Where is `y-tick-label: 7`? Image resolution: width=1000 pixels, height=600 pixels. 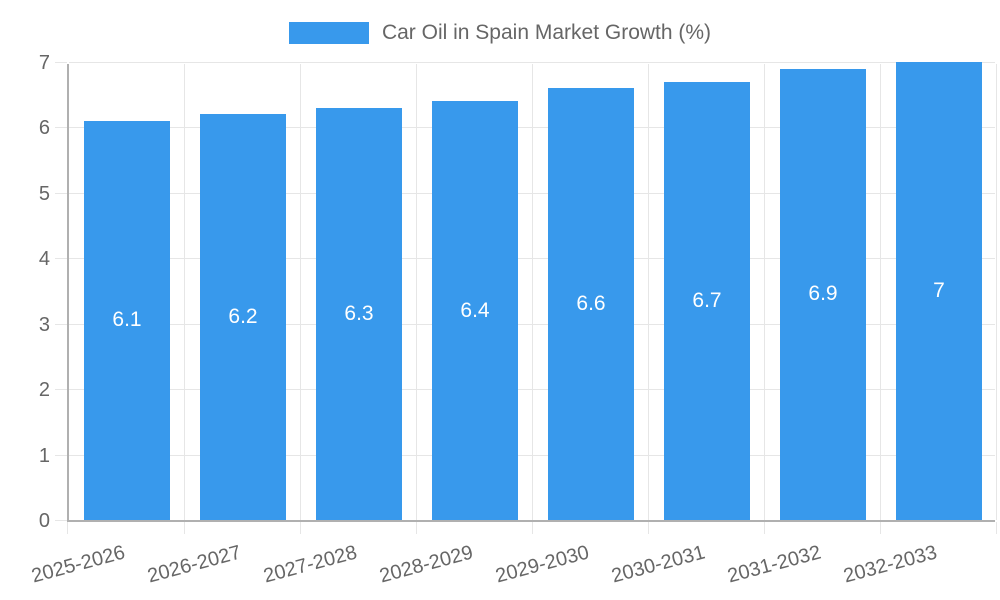
y-tick-label: 7 is located at coordinates (44, 63).